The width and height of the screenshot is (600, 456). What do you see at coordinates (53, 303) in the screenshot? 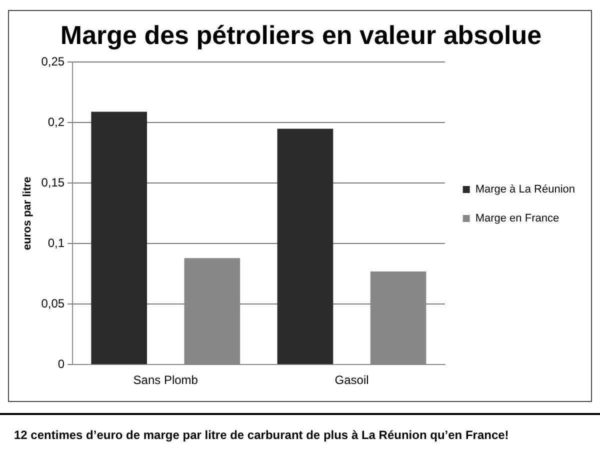
I see `y-tick-label: 0,05` at bounding box center [53, 303].